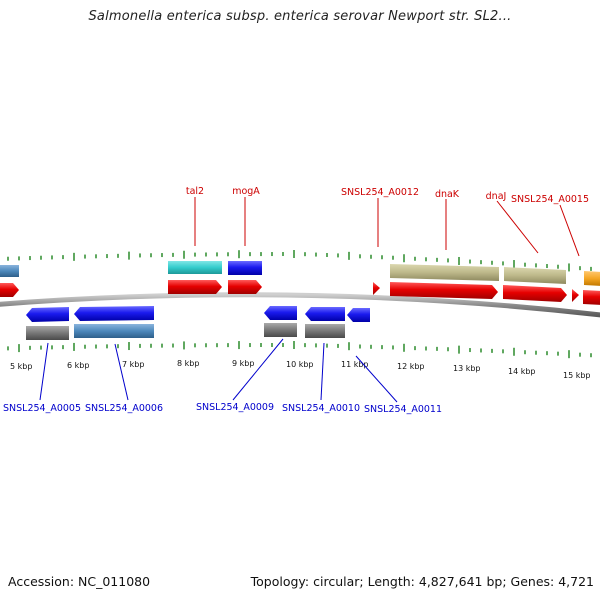 Image resolution: width=600 pixels, height=600 pixels. What do you see at coordinates (496, 196) in the screenshot?
I see `gene-label-dnaJ: dnaJ` at bounding box center [496, 196].